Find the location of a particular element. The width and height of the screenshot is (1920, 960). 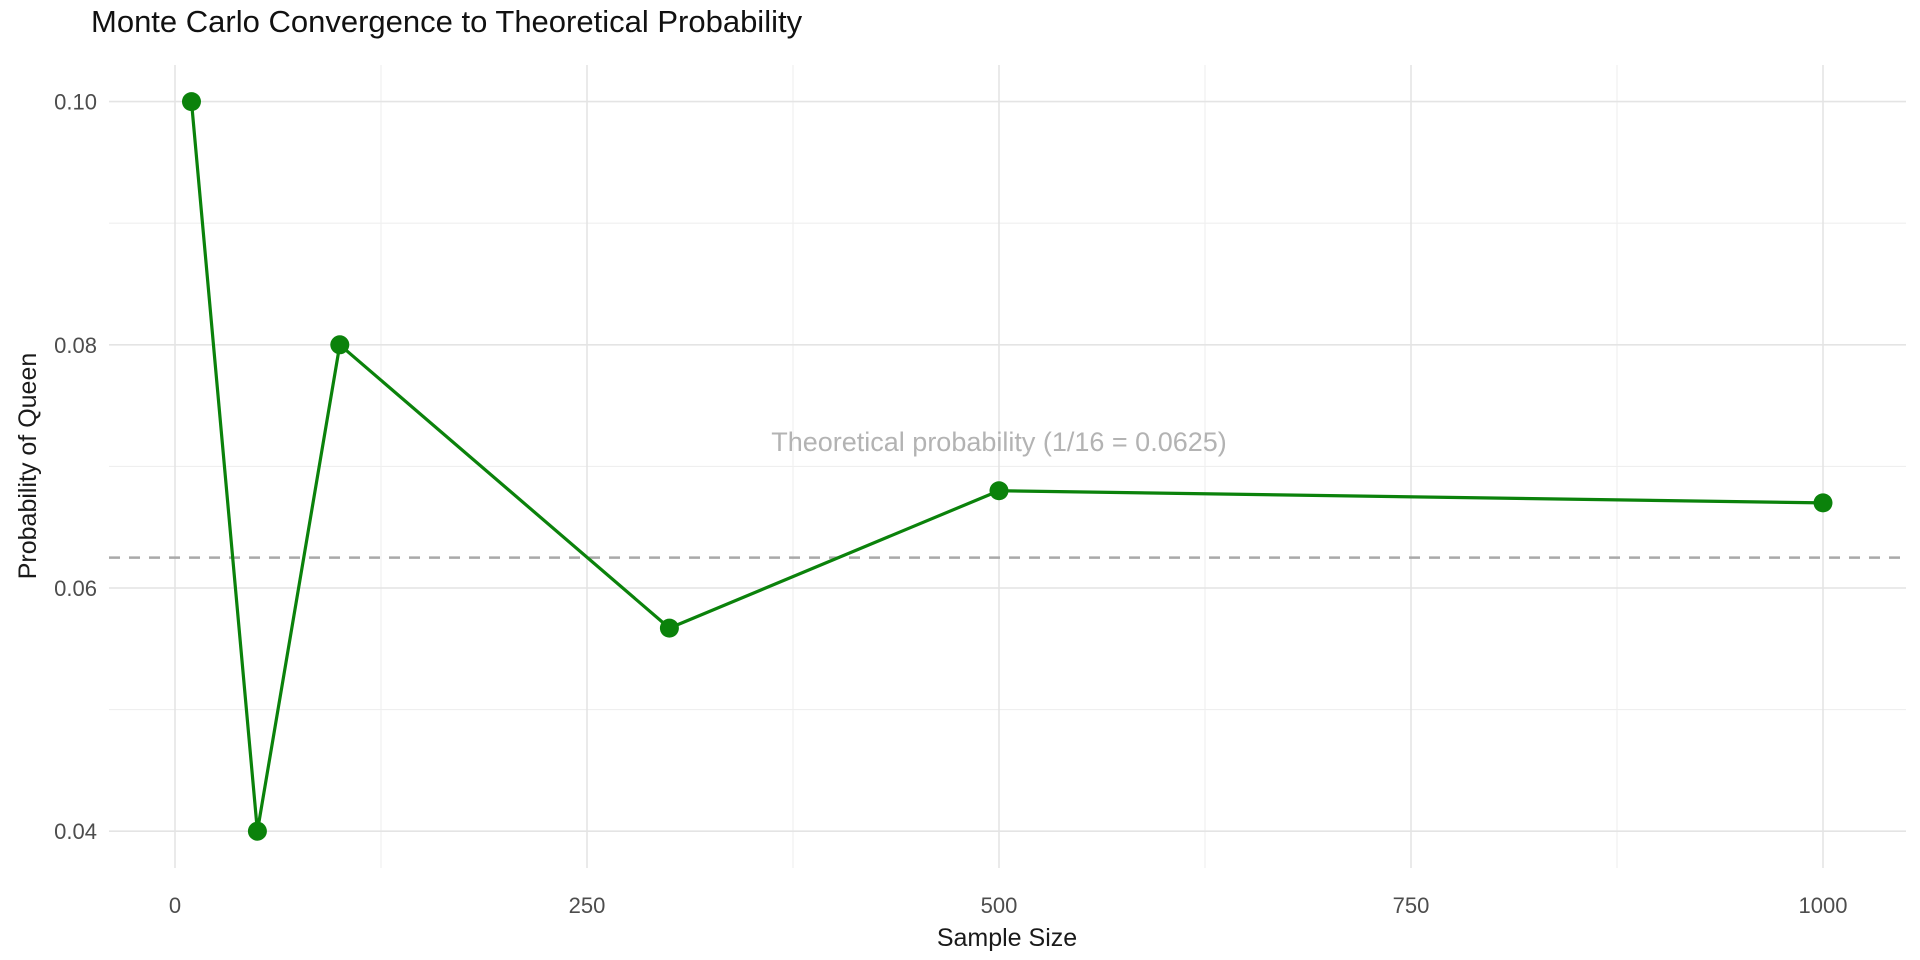

y-tick-label: 0.10 is located at coordinates (75, 102).